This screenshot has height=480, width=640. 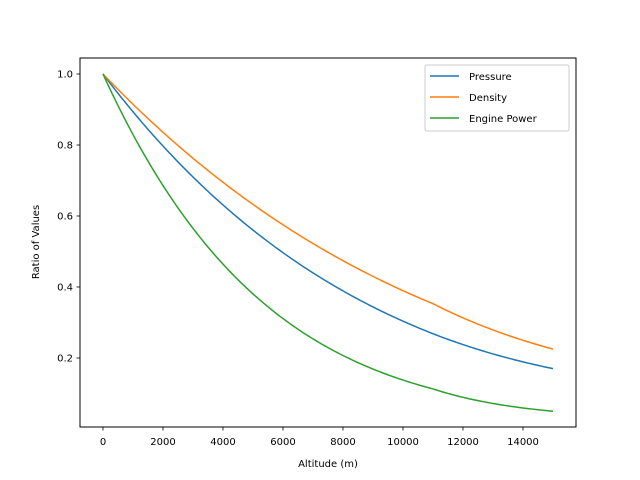 I want to click on legend-box, so click(x=497, y=98).